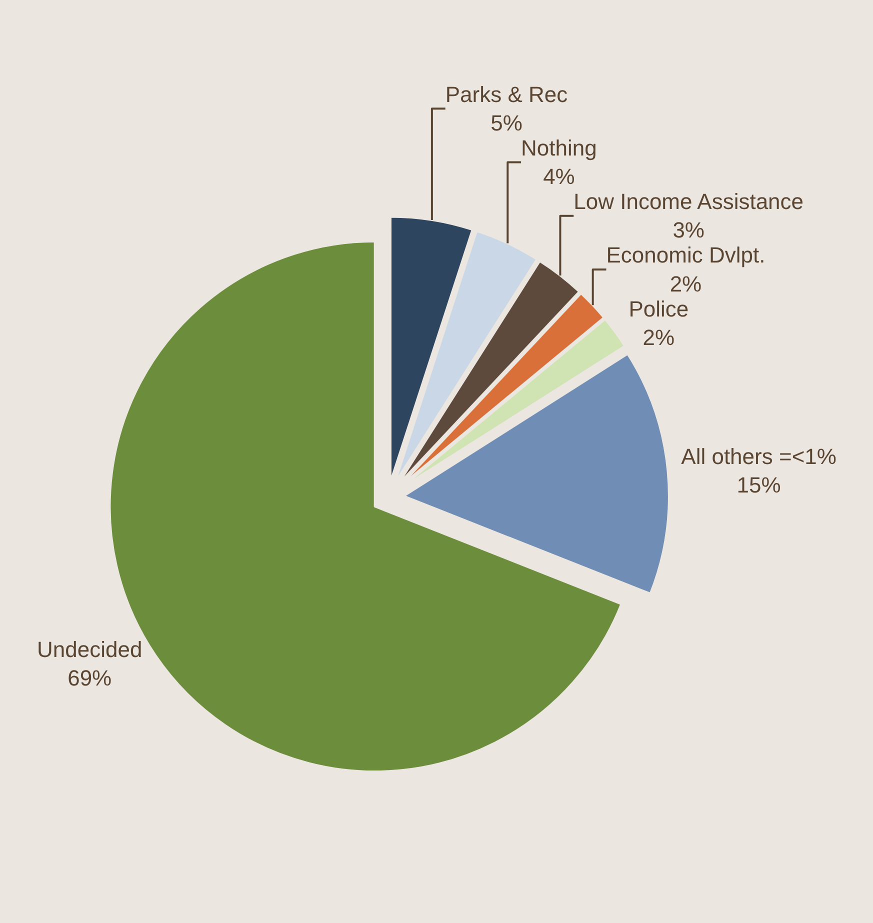 The height and width of the screenshot is (923, 873). I want to click on data-label: 15%, so click(758, 485).